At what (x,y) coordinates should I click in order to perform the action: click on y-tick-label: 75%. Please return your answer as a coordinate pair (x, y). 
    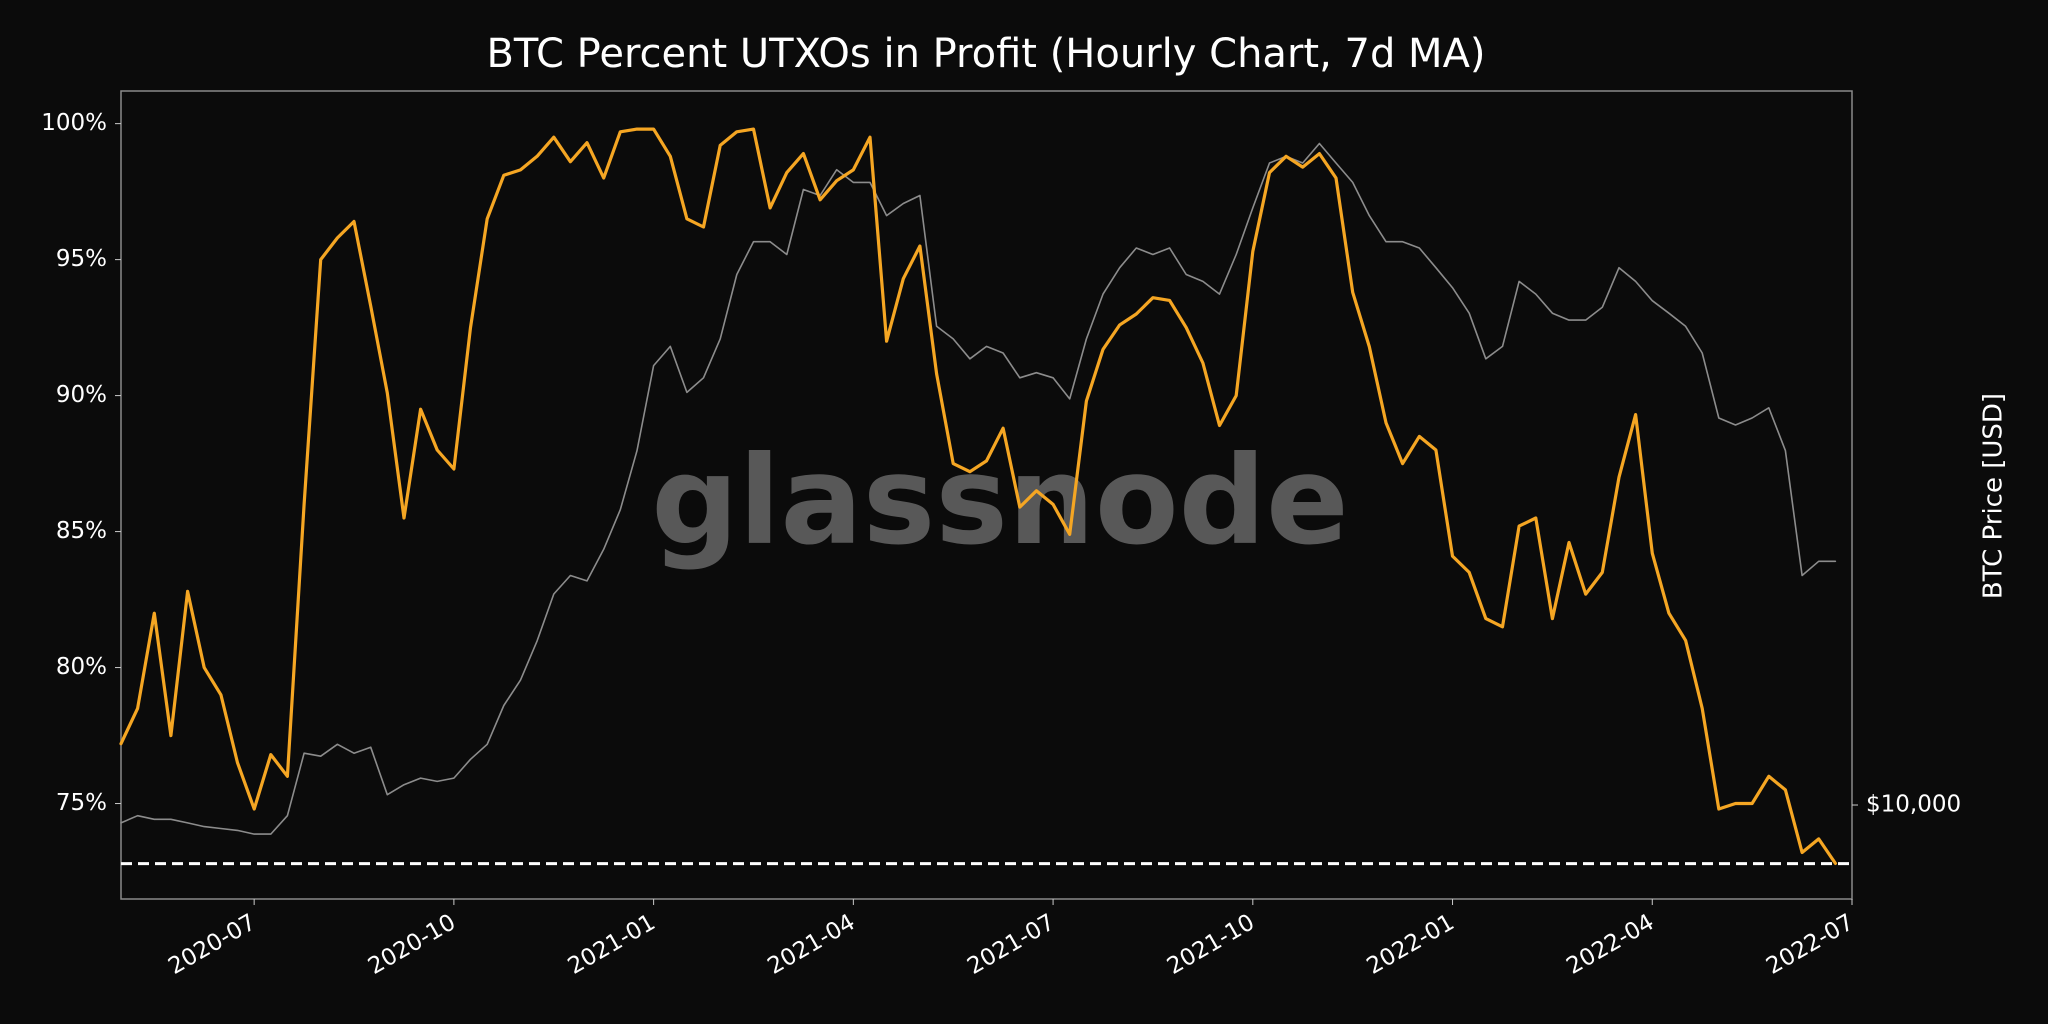
    Looking at the image, I should click on (81, 803).